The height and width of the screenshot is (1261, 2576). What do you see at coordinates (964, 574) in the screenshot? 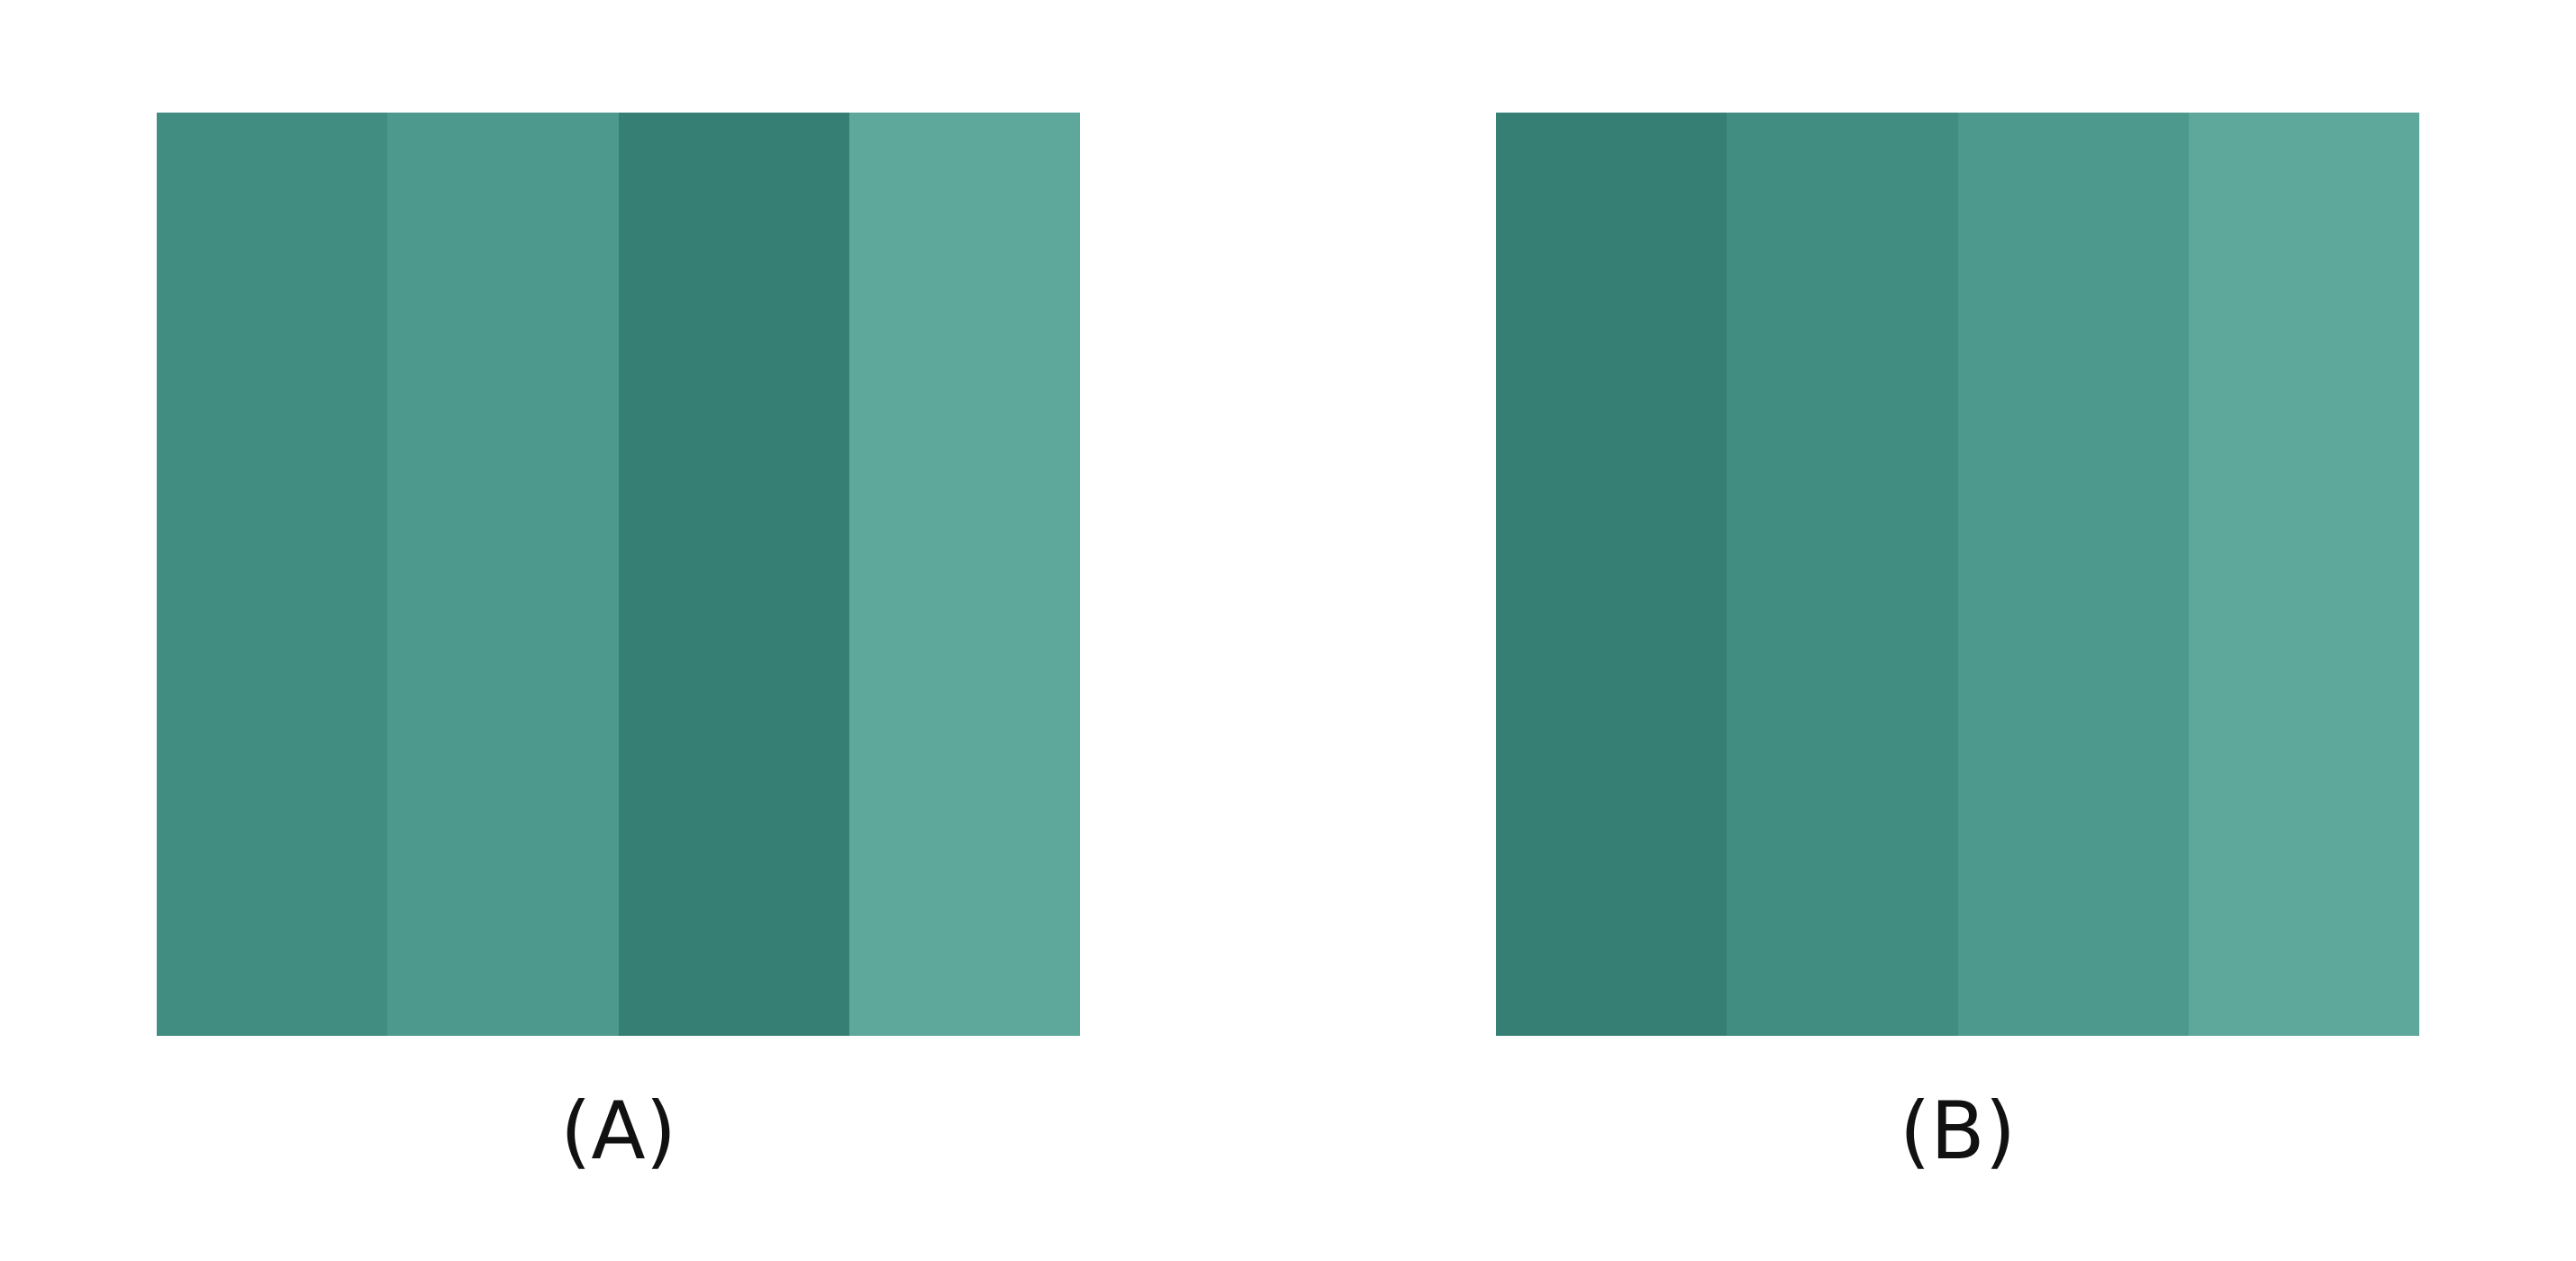
I see `color-stripe-a4` at bounding box center [964, 574].